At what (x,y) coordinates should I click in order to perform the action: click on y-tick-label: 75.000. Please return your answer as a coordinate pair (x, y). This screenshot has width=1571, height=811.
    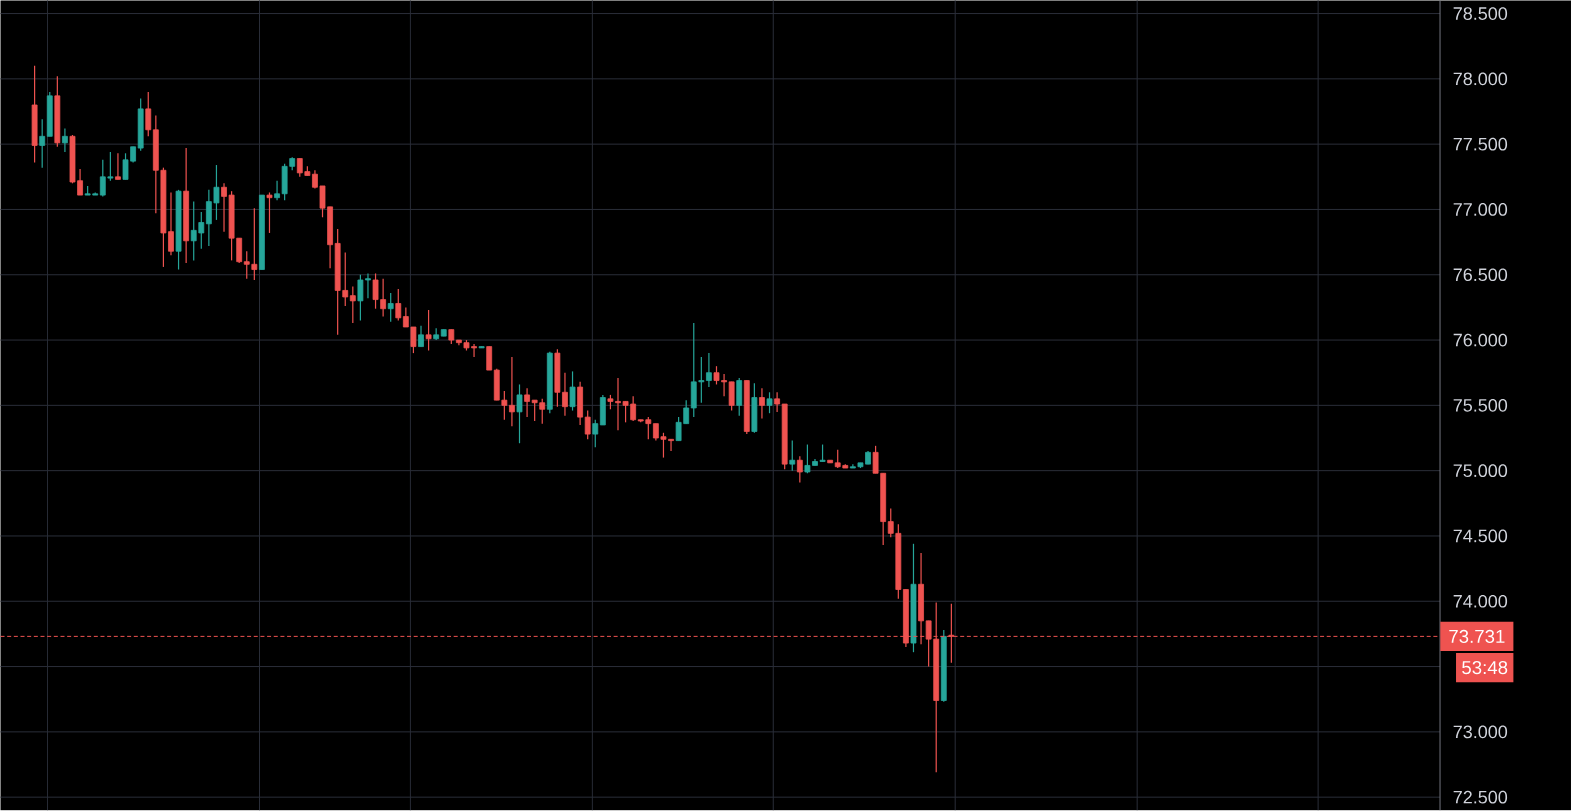
    Looking at the image, I should click on (1480, 471).